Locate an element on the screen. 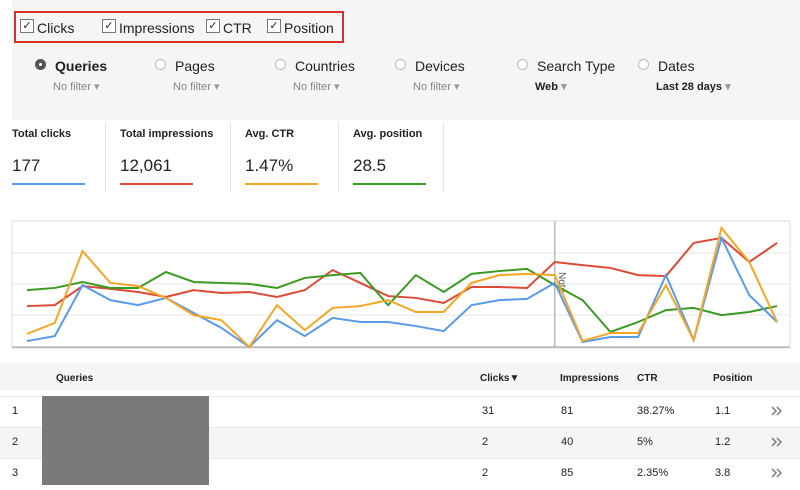  row-rank: 1 is located at coordinates (15, 411).